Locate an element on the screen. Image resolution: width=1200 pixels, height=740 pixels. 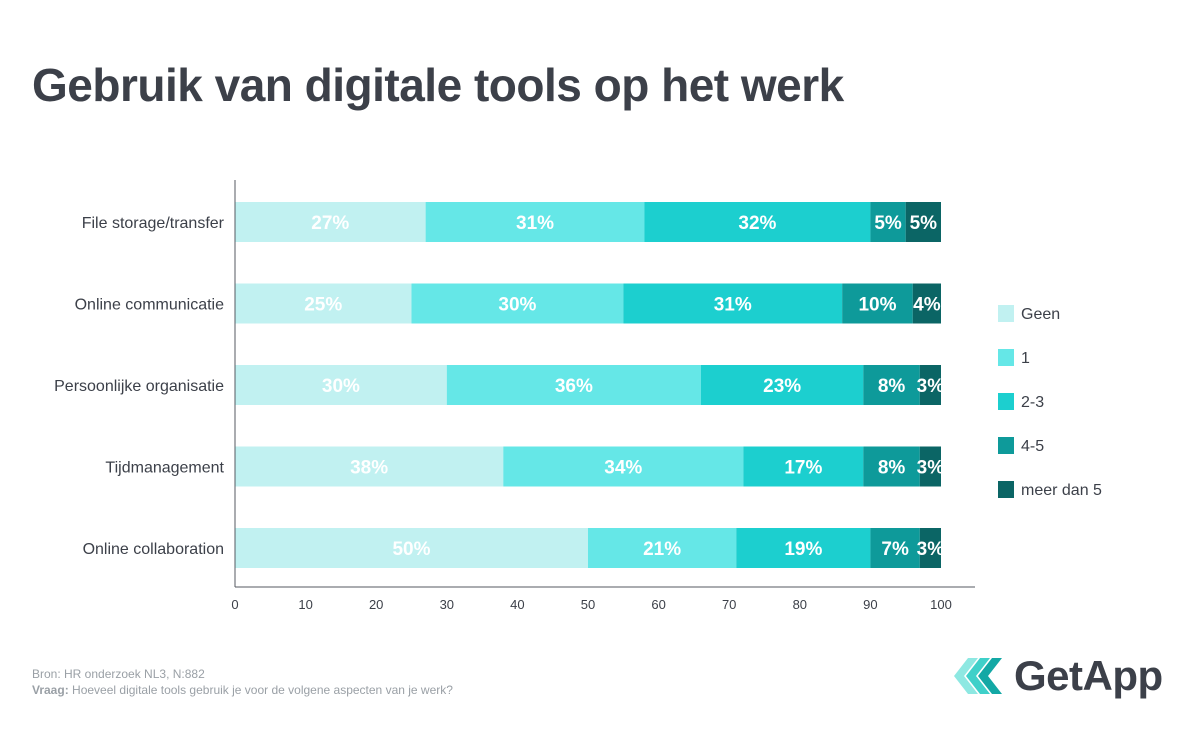
data-label-tijdmanagement-meer-dan-5: 3% is located at coordinates (931, 468).